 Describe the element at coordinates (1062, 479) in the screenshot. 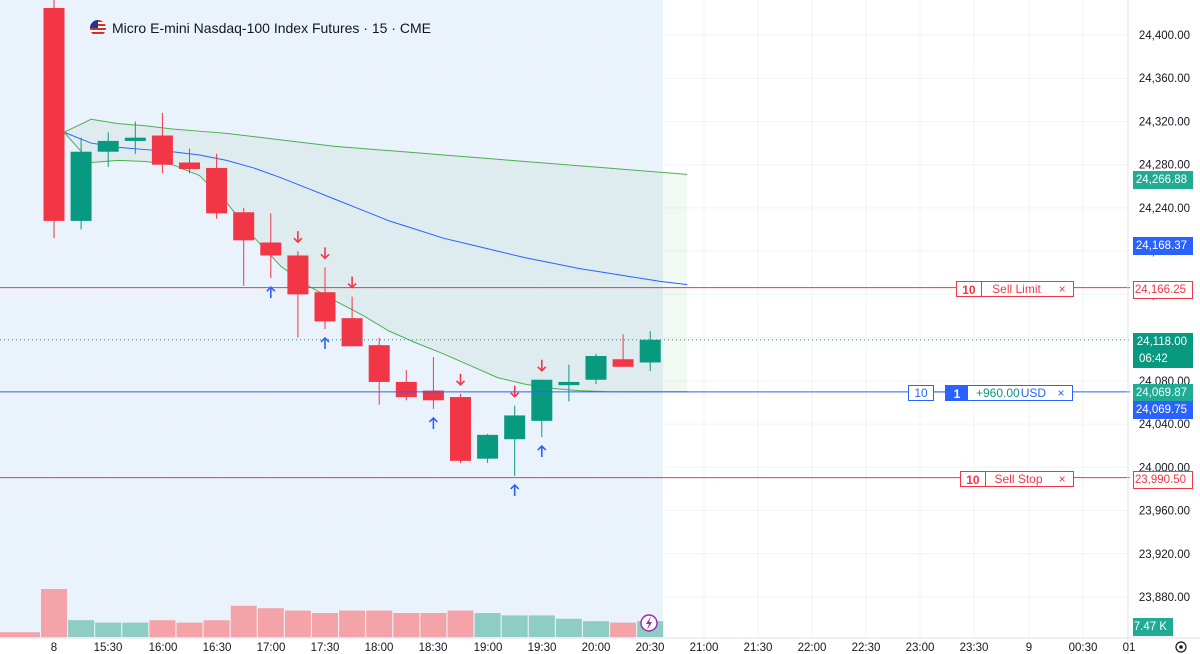

I see `sell-stop-close-icon: ×` at that location.